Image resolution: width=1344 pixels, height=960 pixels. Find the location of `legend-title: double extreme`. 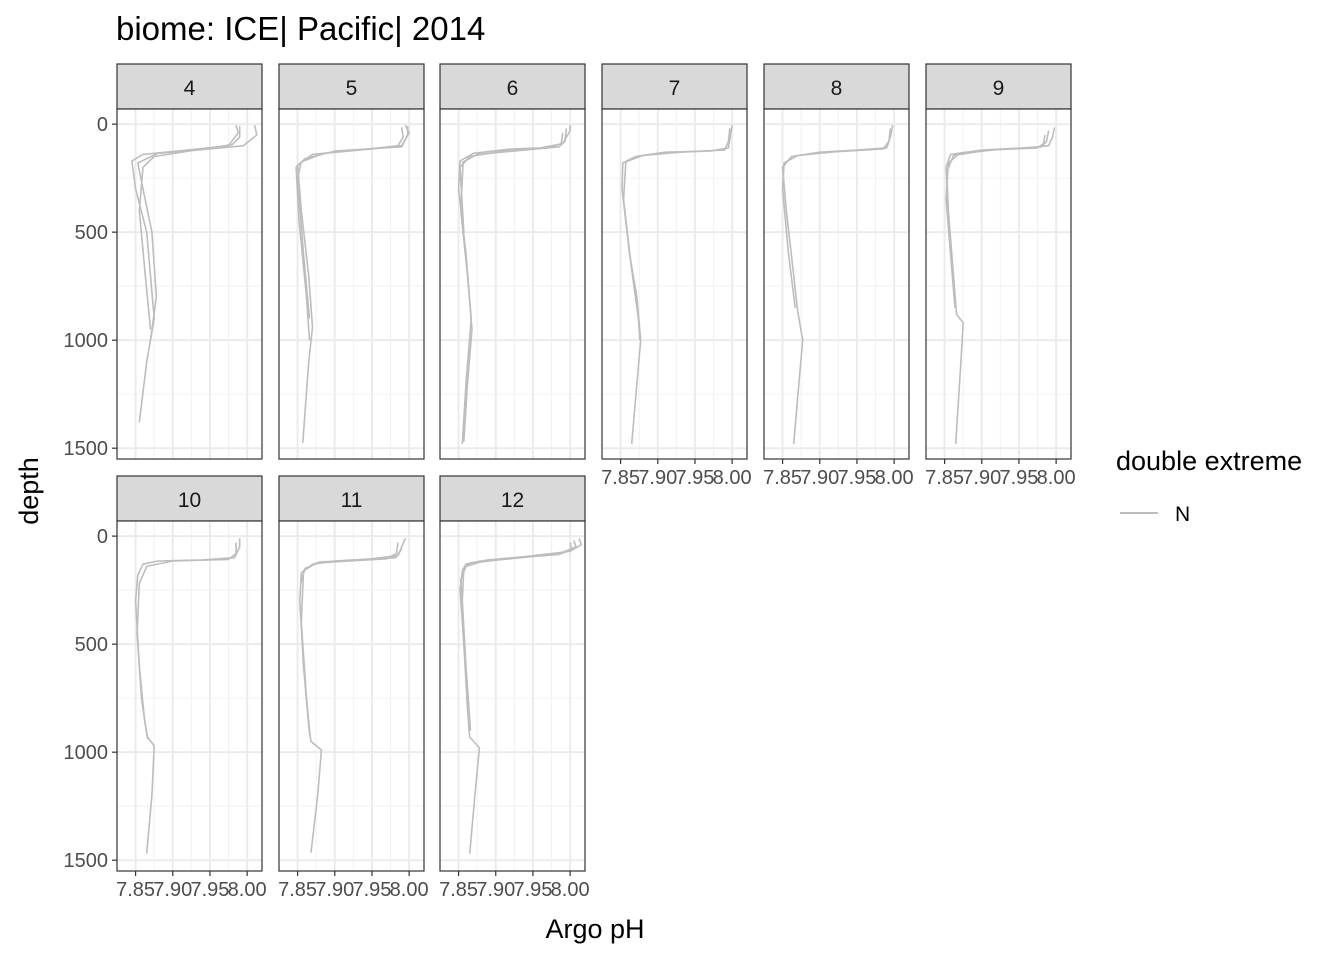

legend-title: double extreme is located at coordinates (1209, 461).